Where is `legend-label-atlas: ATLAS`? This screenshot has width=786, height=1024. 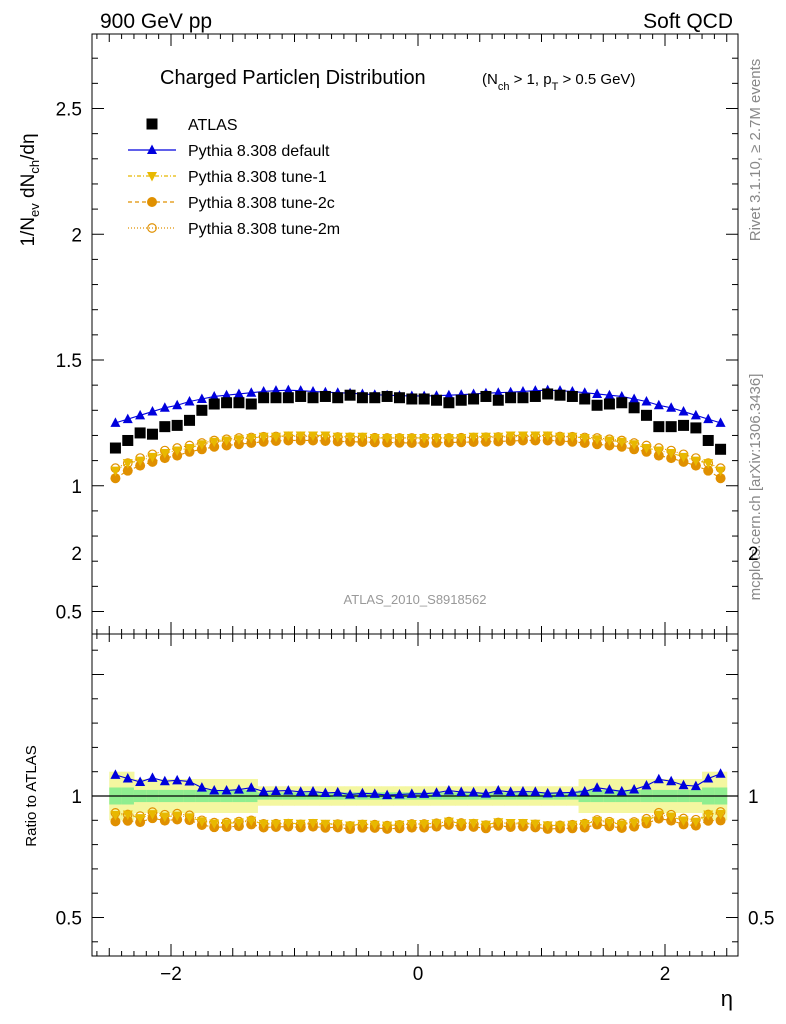 legend-label-atlas: ATLAS is located at coordinates (213, 125).